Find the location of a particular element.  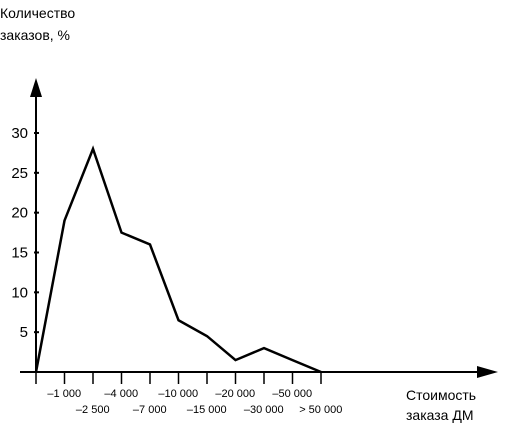

x-tick-label-upper: –10 000 is located at coordinates (178, 394).